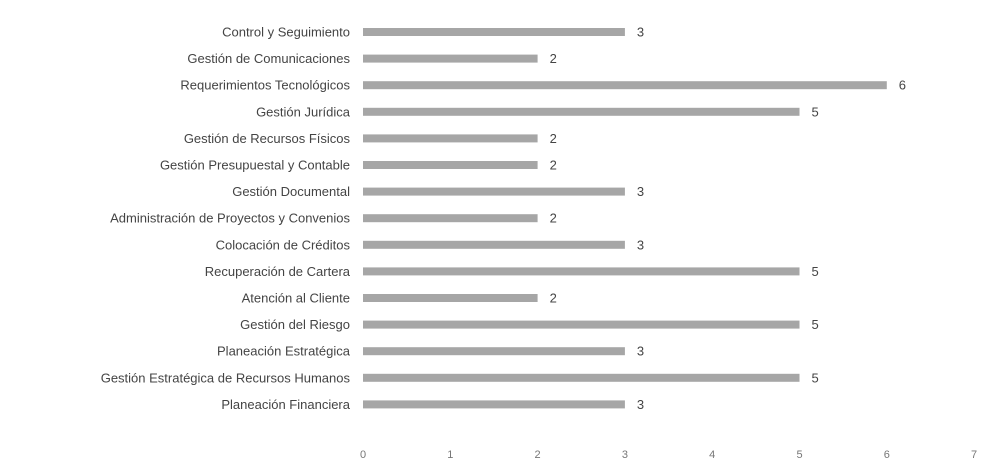 This screenshot has width=986, height=464. I want to click on x-tick-label: 1, so click(450, 455).